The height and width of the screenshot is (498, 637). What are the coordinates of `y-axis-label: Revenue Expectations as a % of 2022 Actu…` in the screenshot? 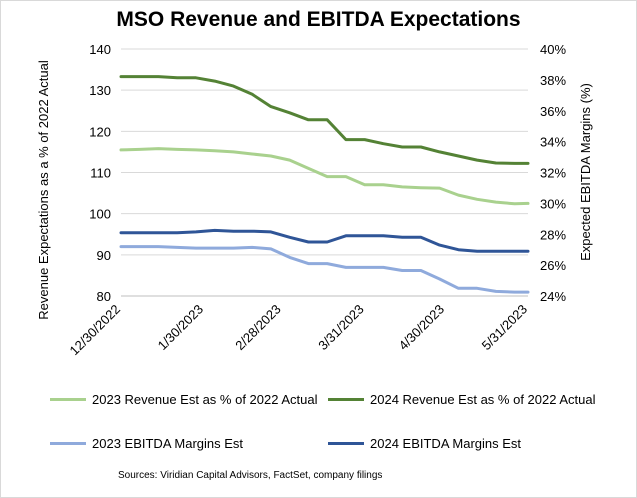 It's located at (43, 190).